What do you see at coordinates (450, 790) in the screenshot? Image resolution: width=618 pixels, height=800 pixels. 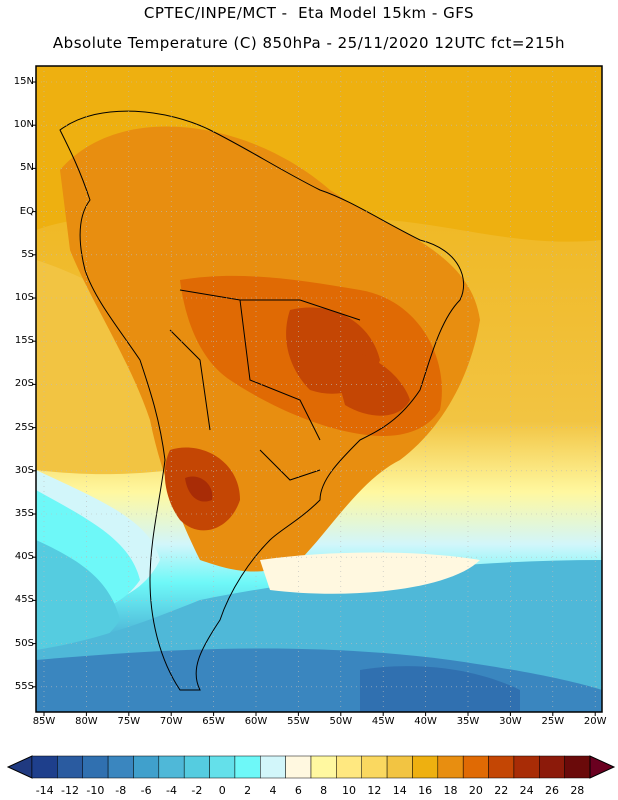 I see `colorbar-label: 18` at bounding box center [450, 790].